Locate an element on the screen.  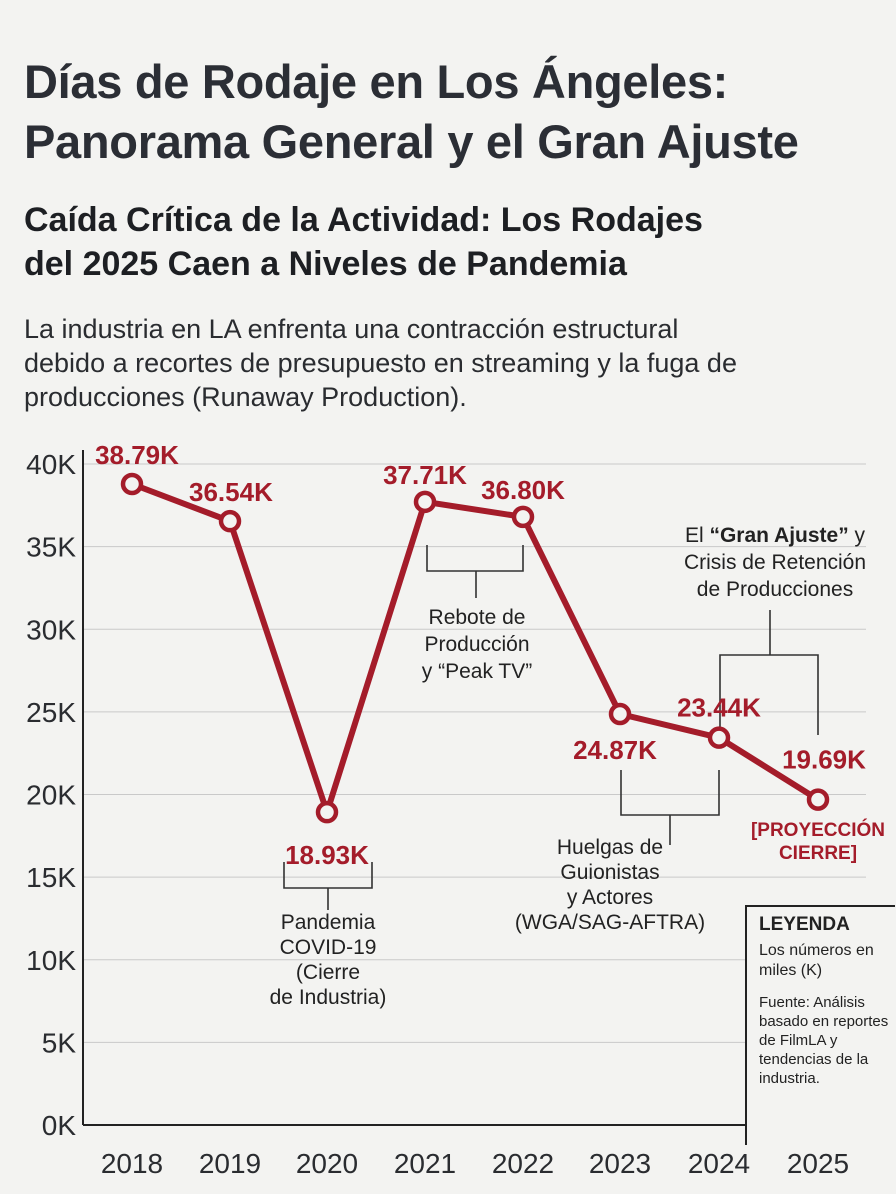
y-tick-label: 30K is located at coordinates (51, 629).